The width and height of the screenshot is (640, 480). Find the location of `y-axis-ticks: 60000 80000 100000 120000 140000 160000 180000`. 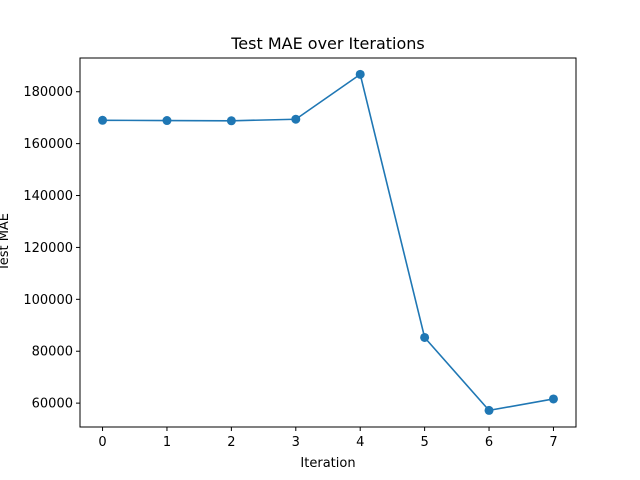

y-axis-ticks: 60000 80000 100000 120000 140000 160000 180000 is located at coordinates (51, 248).